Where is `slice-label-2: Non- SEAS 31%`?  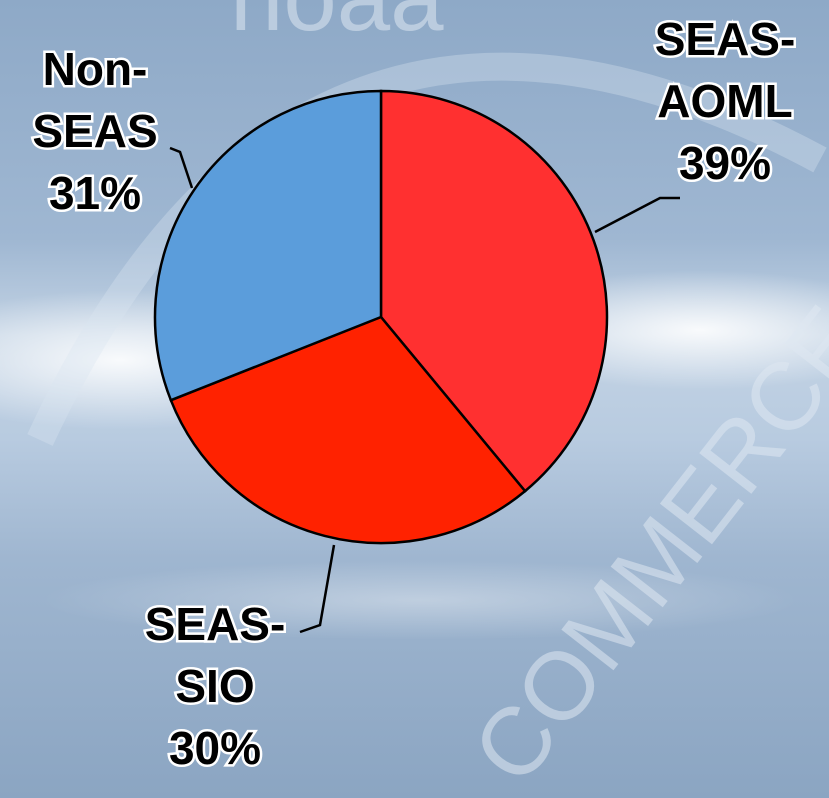
slice-label-2: Non- SEAS 31% is located at coordinates (94, 131).